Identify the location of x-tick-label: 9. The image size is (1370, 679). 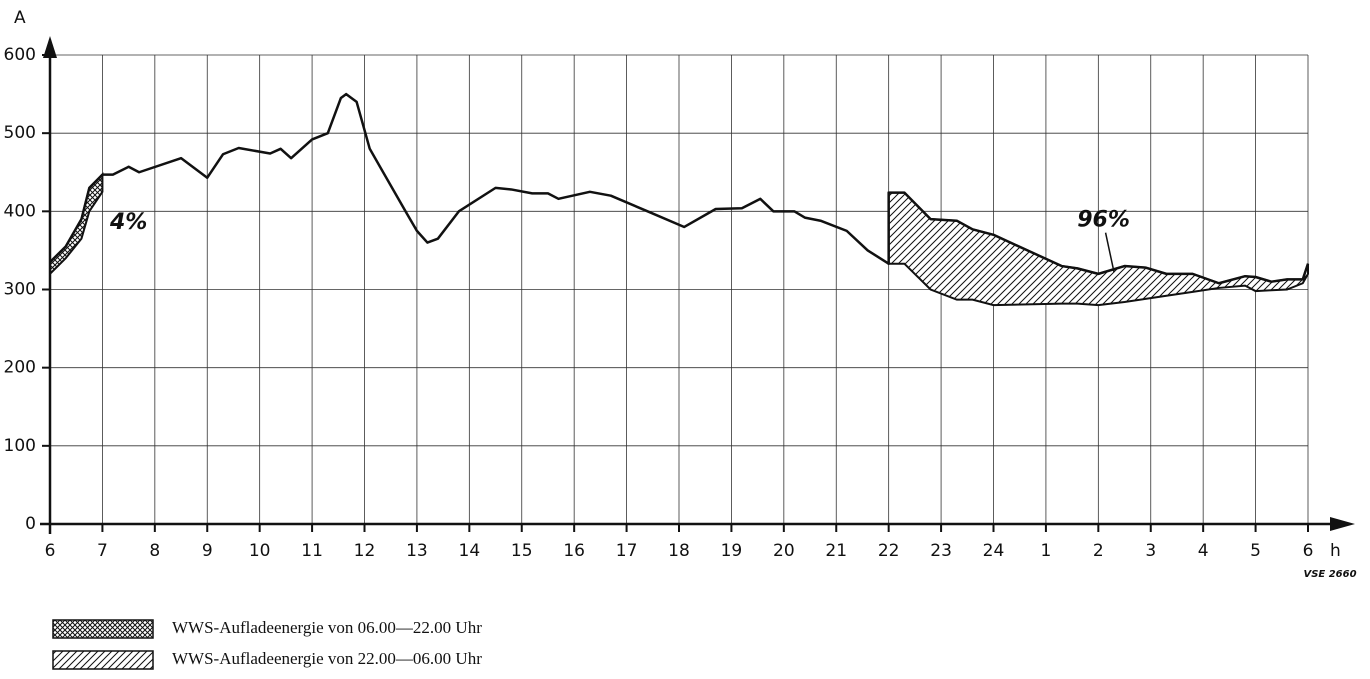
(207, 551).